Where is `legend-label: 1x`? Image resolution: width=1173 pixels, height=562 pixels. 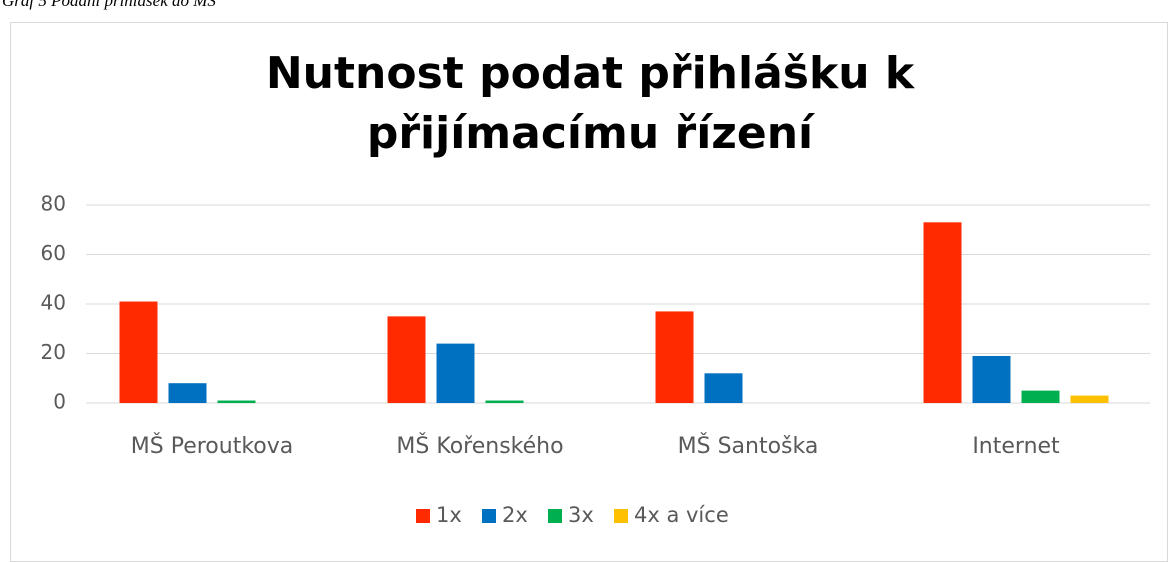
legend-label: 1x is located at coordinates (449, 515).